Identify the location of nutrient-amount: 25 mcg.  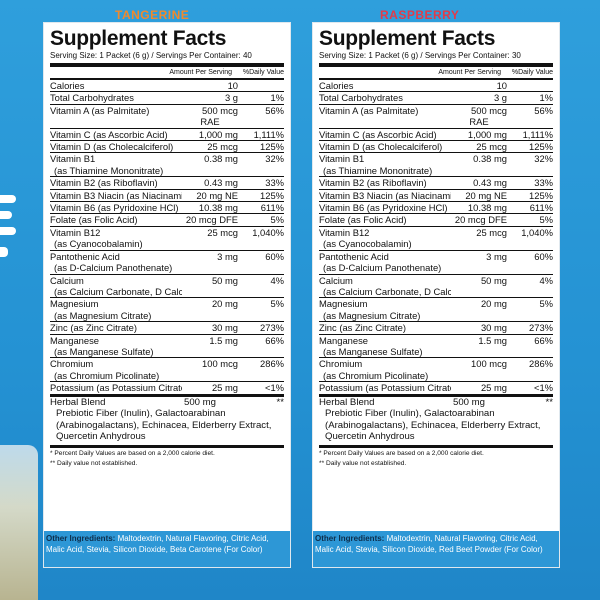
(212, 146).